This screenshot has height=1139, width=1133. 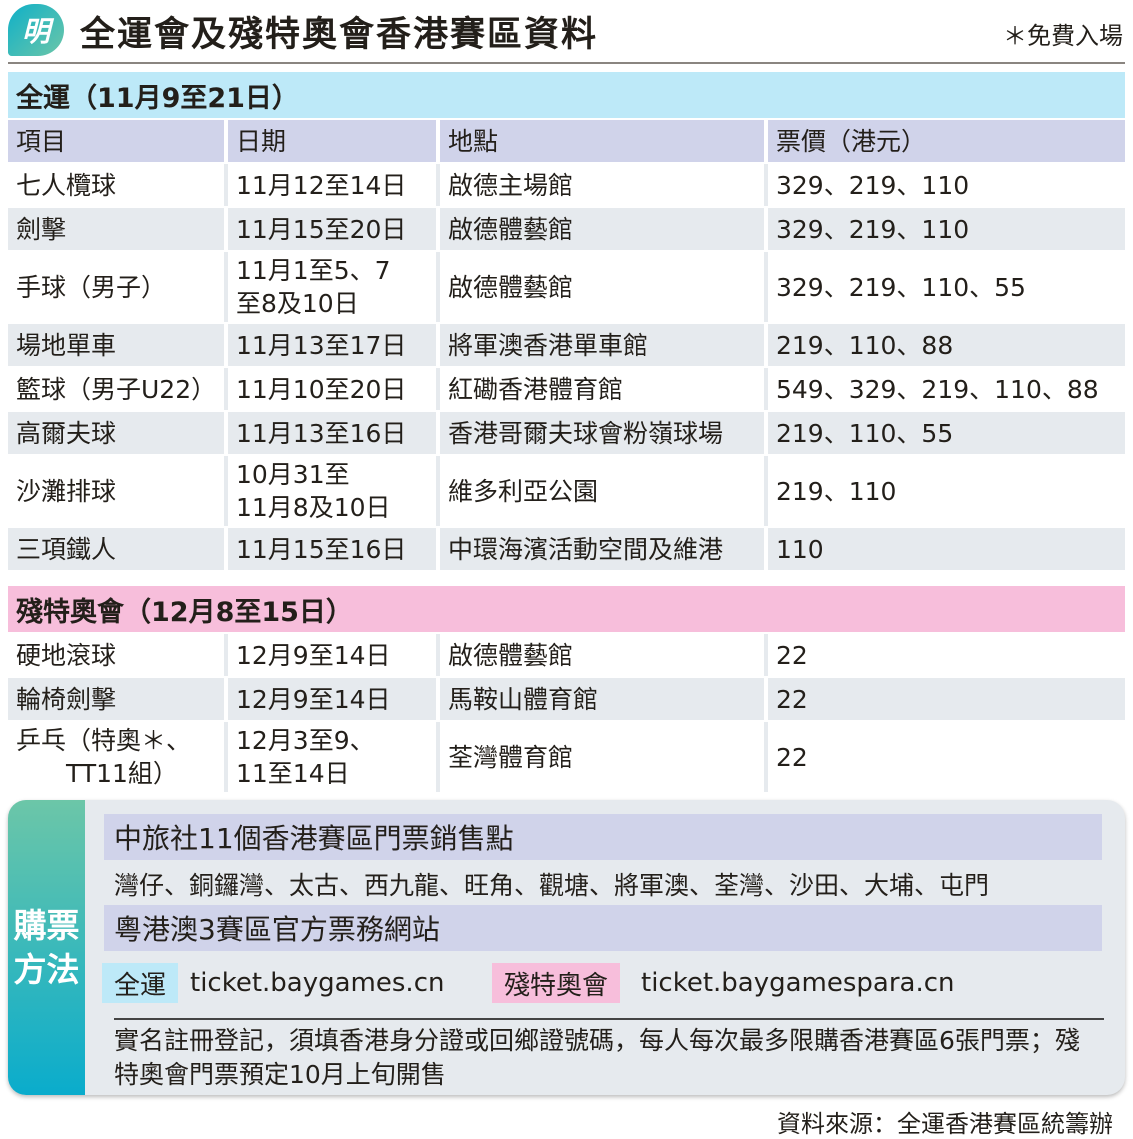 What do you see at coordinates (602, 185) in the screenshot?
I see `venue-cell: 啟德主場館` at bounding box center [602, 185].